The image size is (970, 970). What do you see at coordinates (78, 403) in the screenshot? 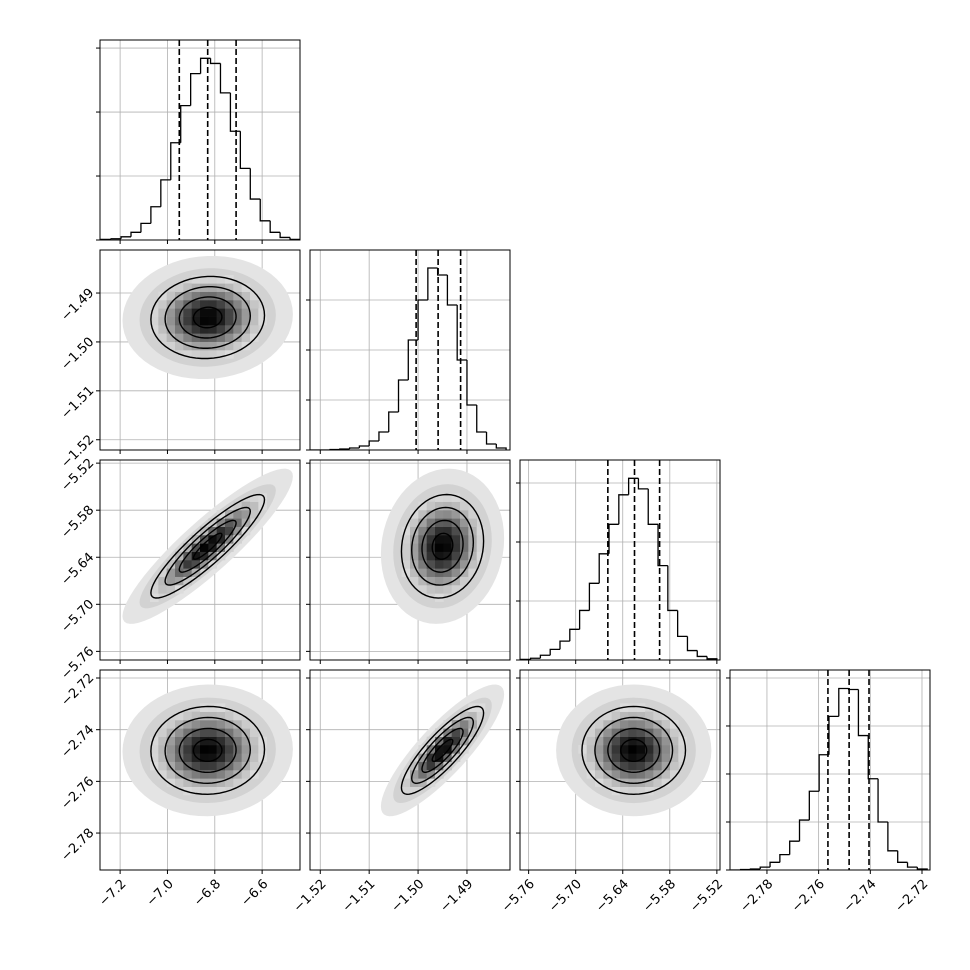
I see `y-tick-label: −1.51` at bounding box center [78, 403].